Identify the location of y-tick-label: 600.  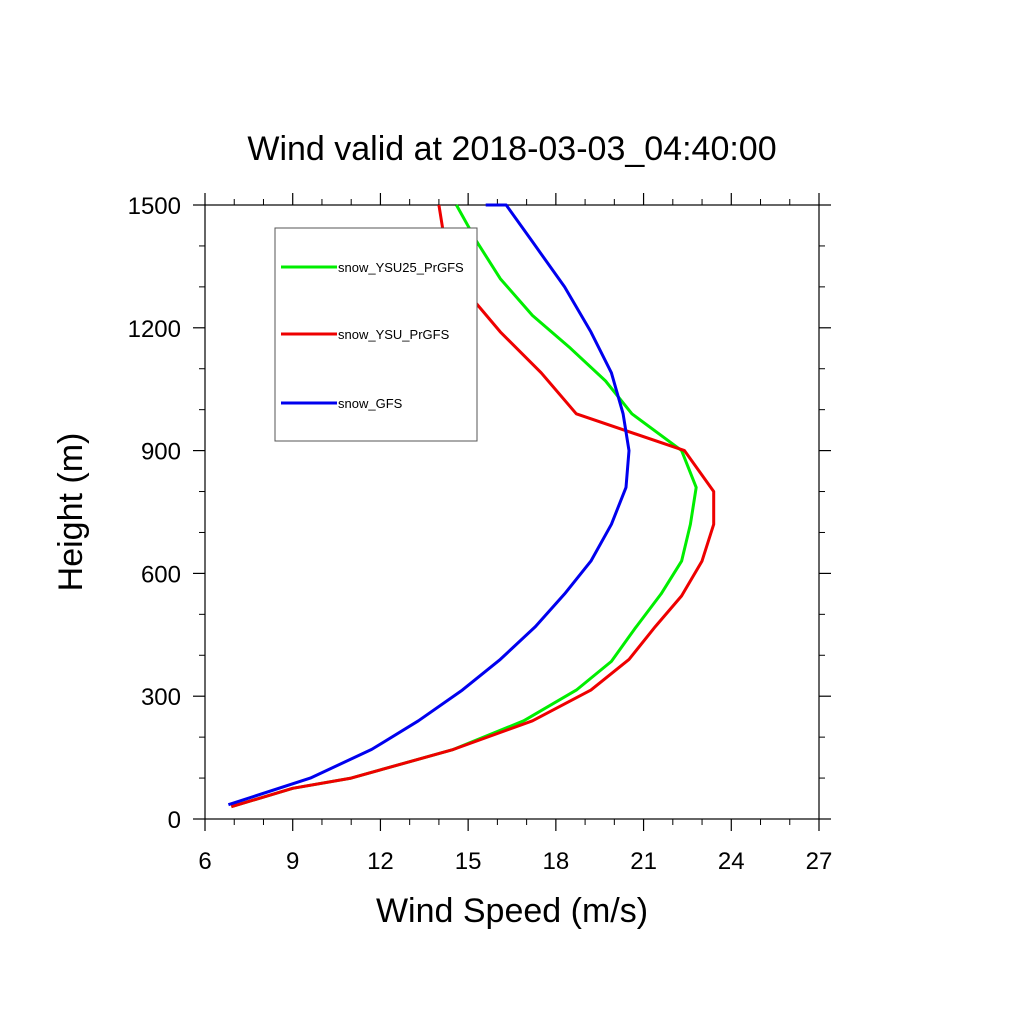
(161, 574).